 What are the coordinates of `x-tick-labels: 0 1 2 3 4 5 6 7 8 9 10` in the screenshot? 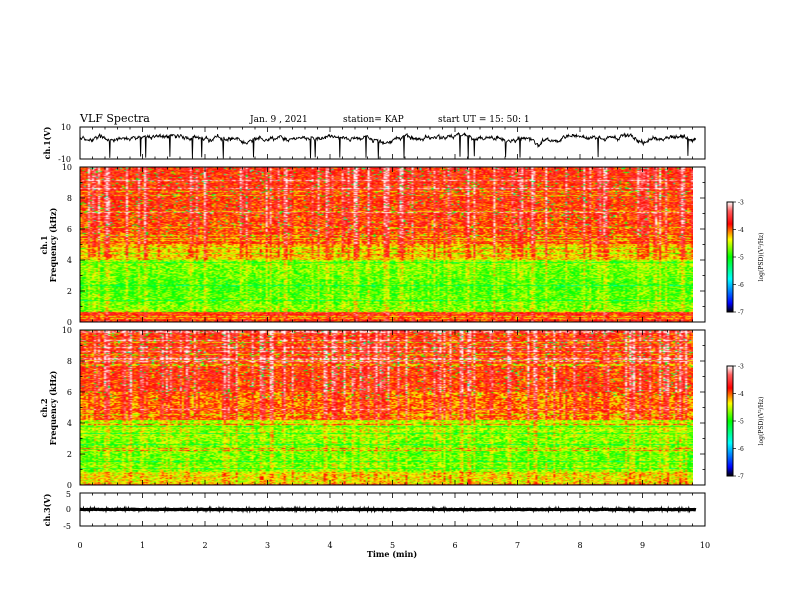 It's located at (393, 545).